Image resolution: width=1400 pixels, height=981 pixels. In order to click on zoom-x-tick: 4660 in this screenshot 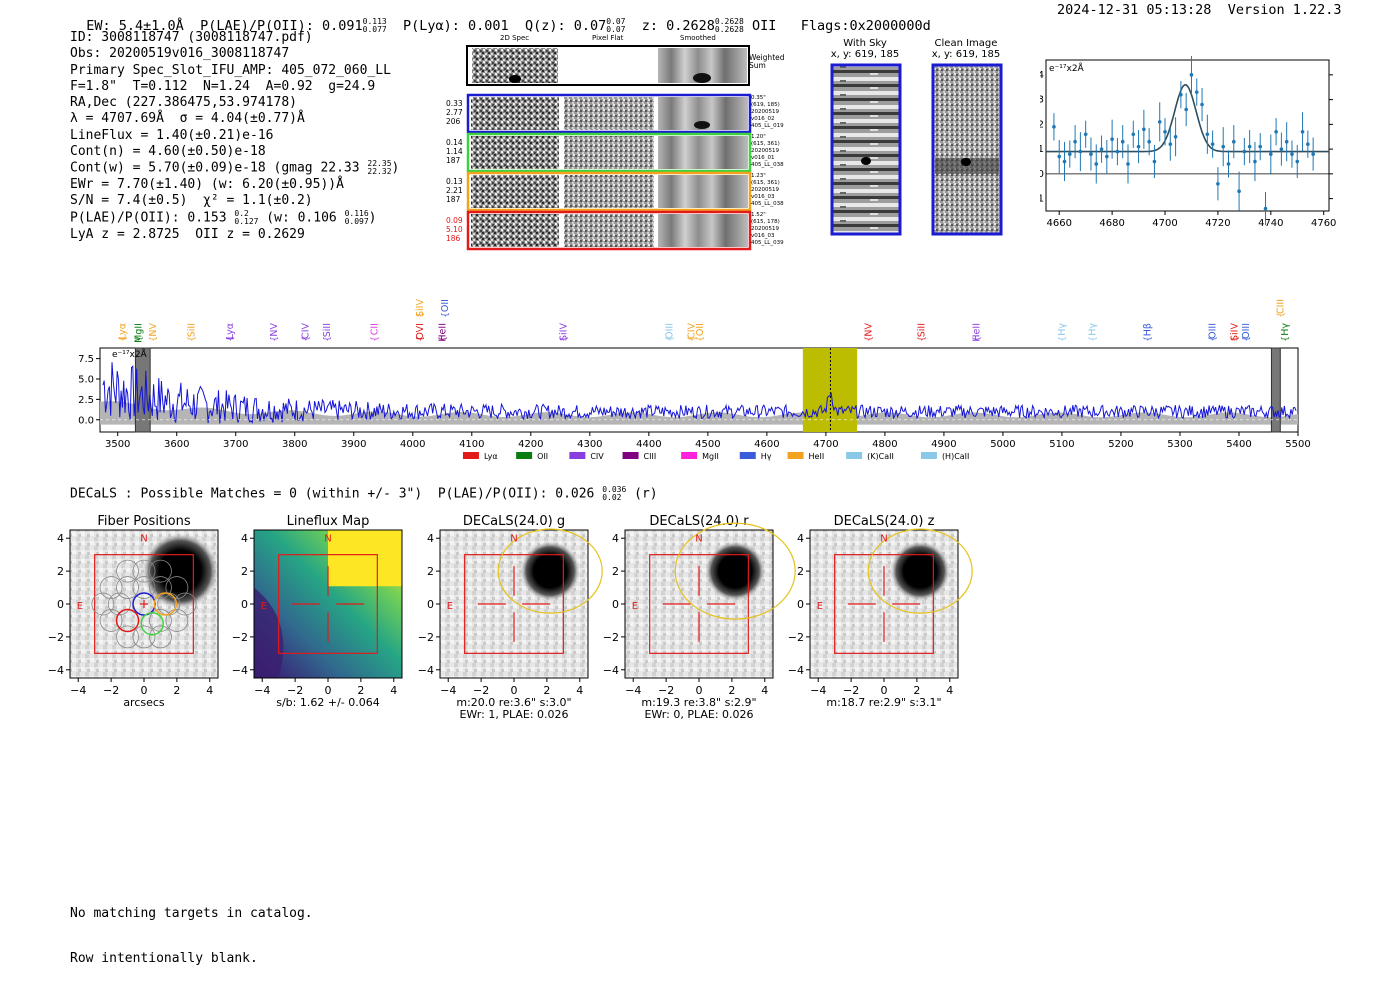, I will do `click(1058, 223)`.